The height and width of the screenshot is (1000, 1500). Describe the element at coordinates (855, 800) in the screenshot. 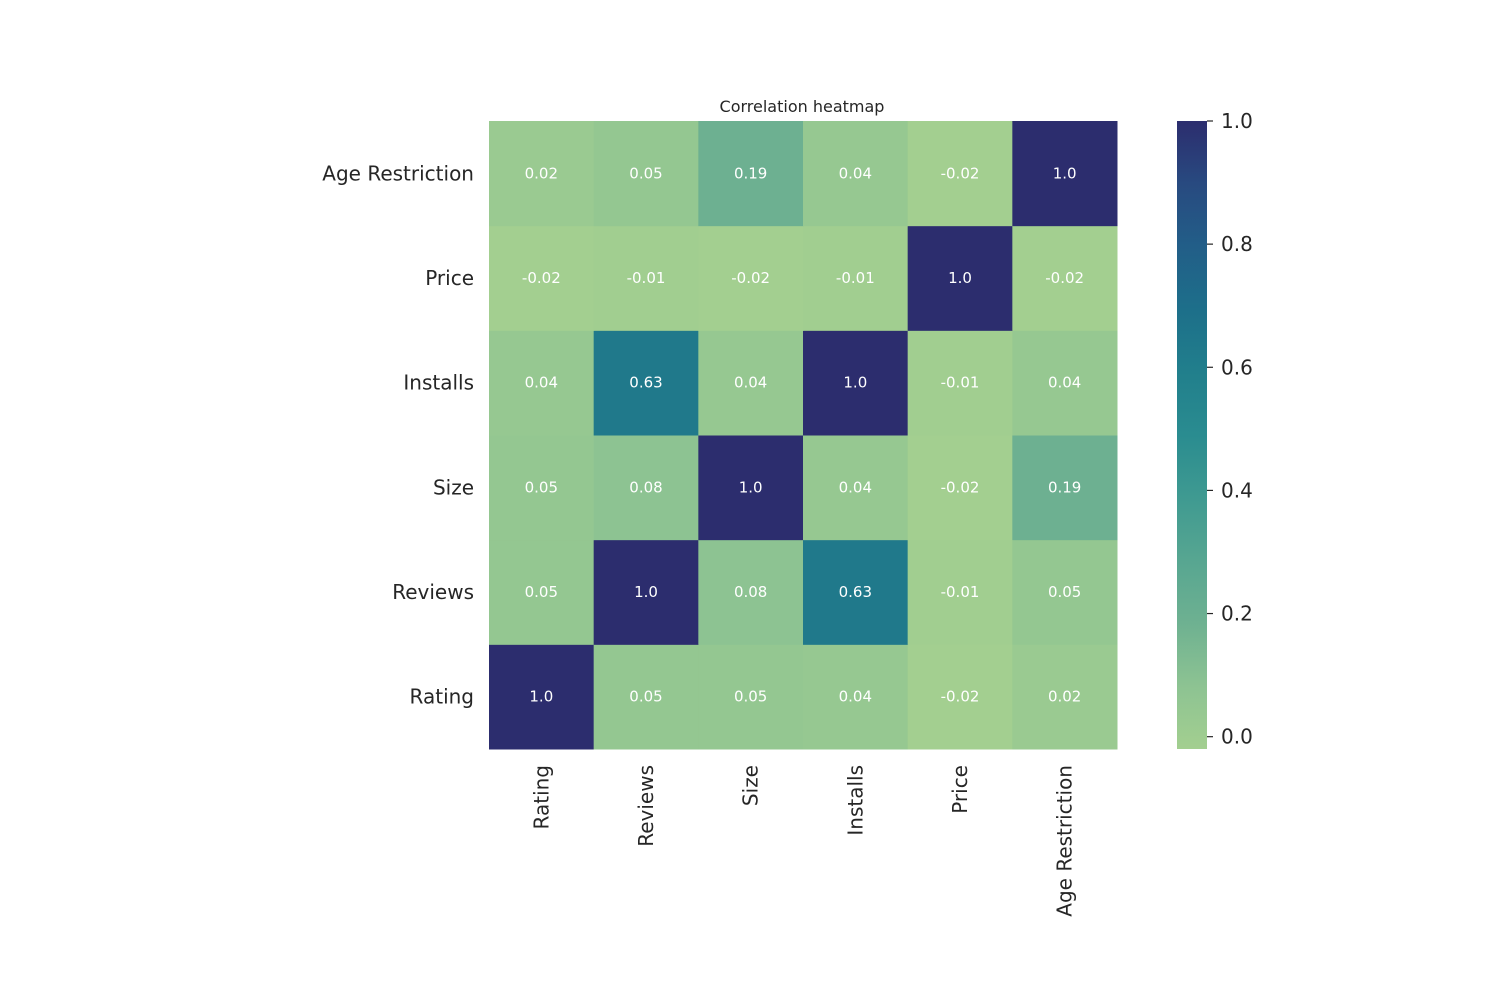

I see `x-tick-label: Installs` at that location.